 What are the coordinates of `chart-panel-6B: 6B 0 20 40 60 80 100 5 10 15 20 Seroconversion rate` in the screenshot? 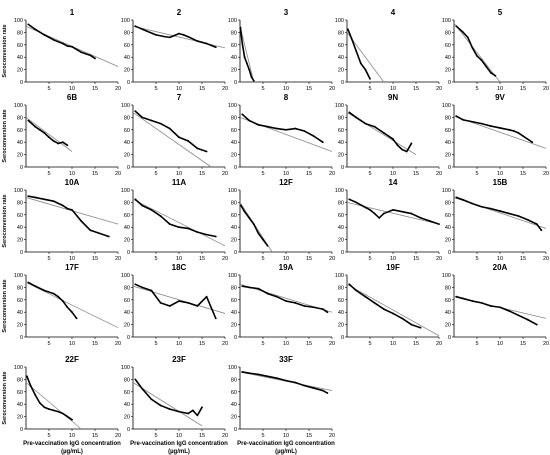 It's located at (61, 135).